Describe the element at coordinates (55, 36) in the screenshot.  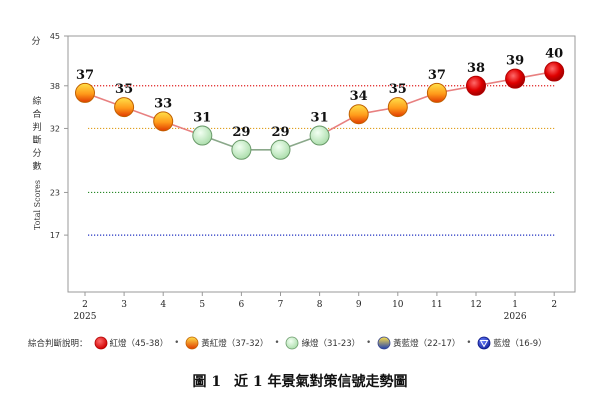
I see `y-tick-label: 45` at that location.